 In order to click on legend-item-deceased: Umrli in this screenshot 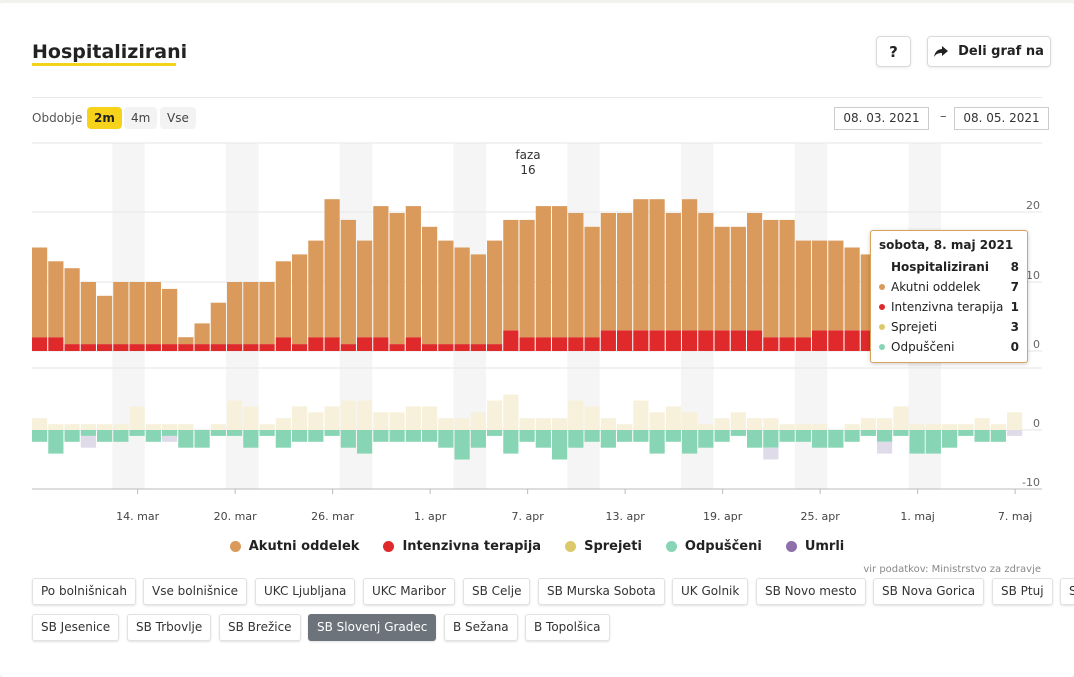, I will do `click(814, 546)`.